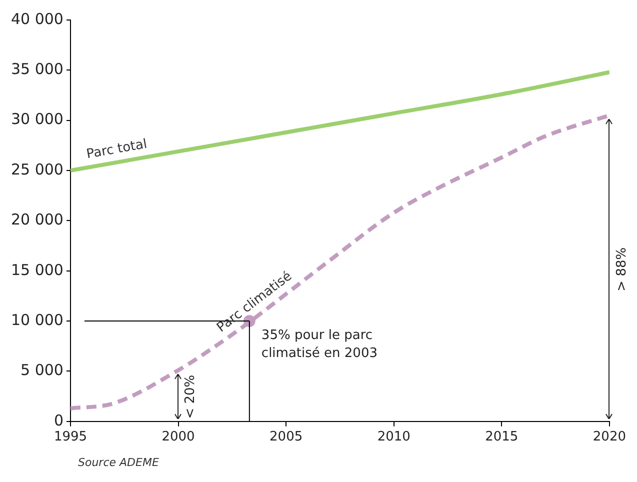 The height and width of the screenshot is (482, 637). I want to click on y-tick-label: 0, so click(59, 420).